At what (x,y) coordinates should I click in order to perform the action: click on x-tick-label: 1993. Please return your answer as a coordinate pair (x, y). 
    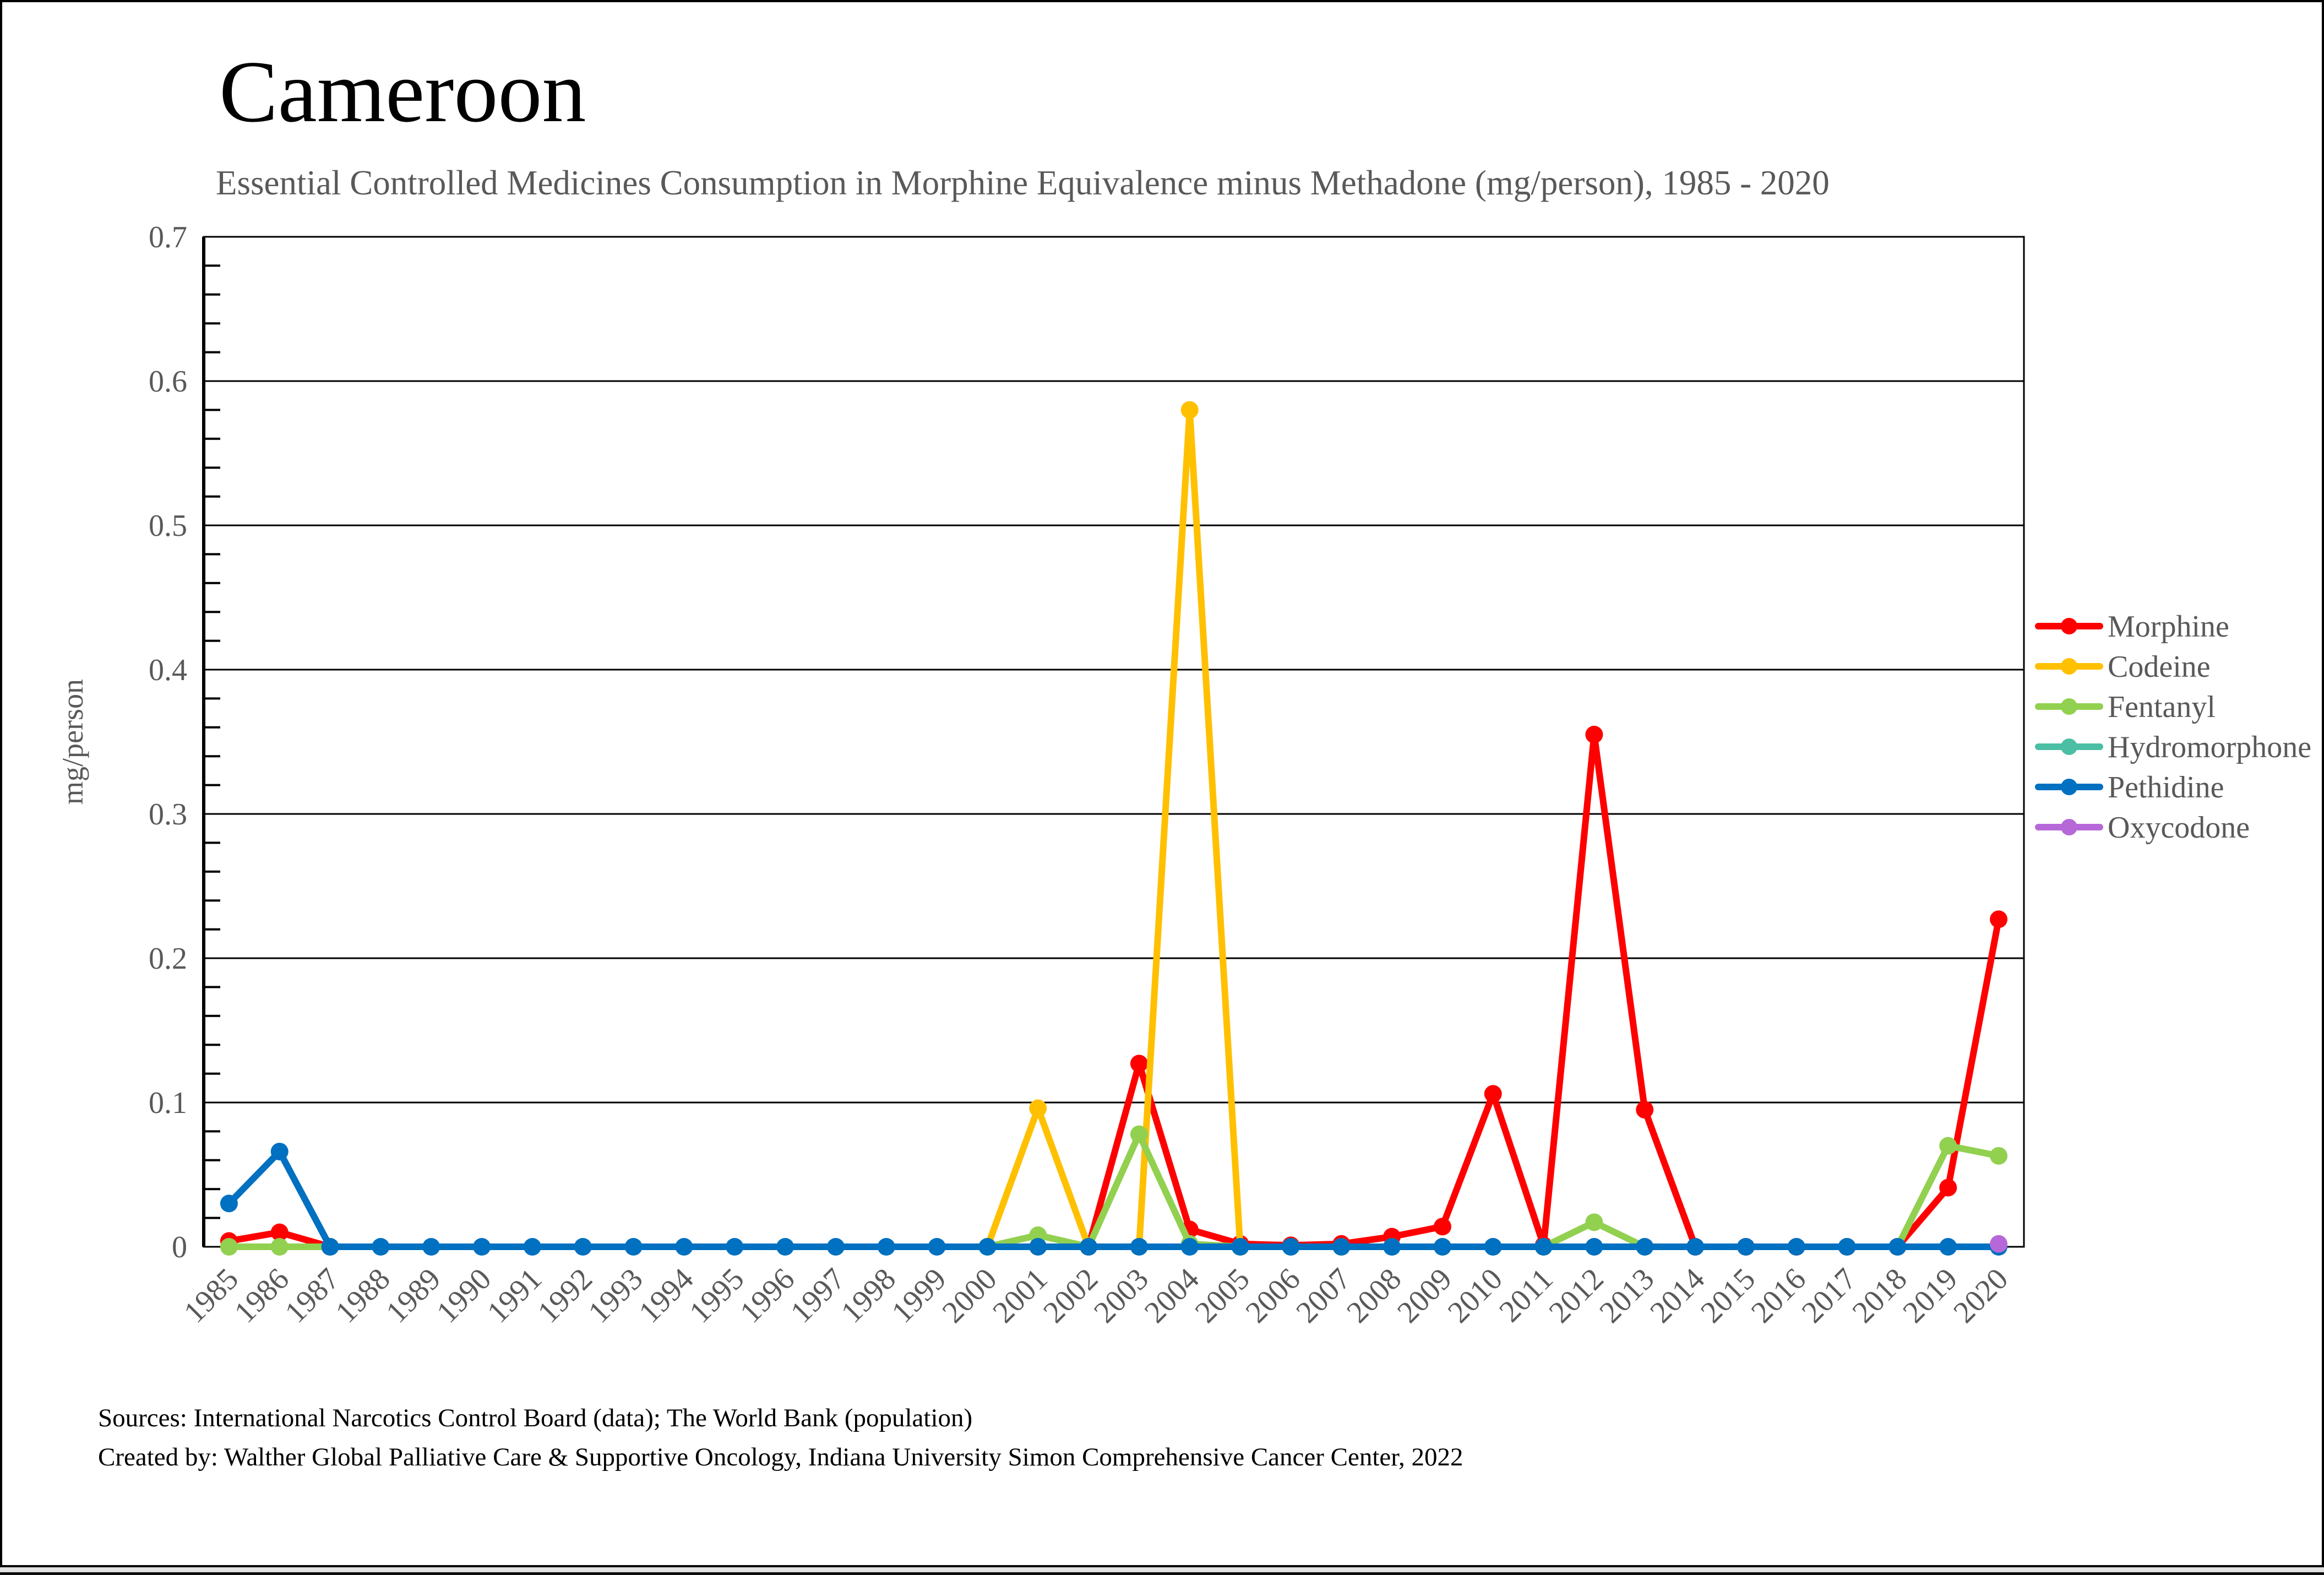
    Looking at the image, I should click on (616, 1296).